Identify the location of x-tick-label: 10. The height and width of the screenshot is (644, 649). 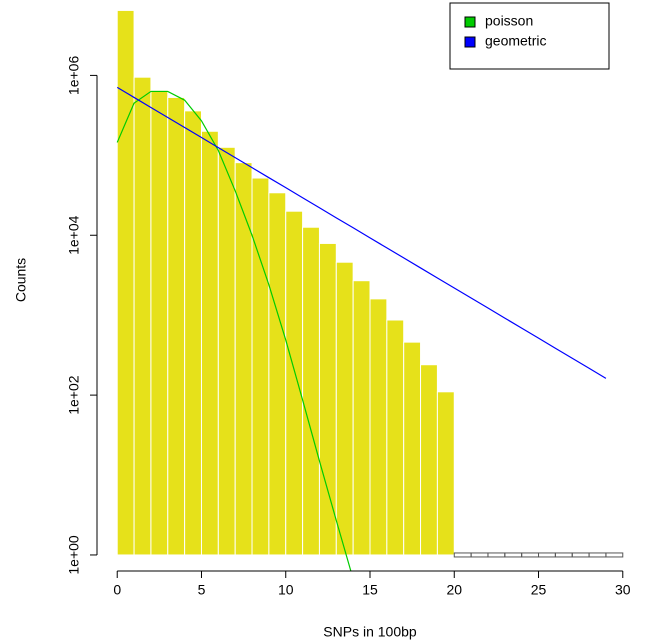
(286, 590).